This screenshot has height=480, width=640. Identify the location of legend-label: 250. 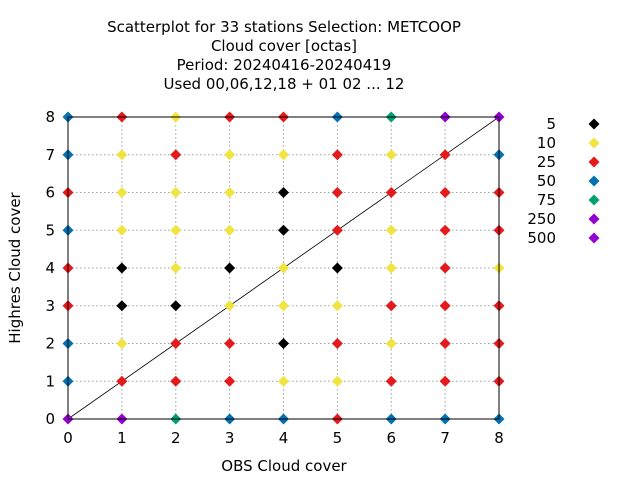
(541, 219).